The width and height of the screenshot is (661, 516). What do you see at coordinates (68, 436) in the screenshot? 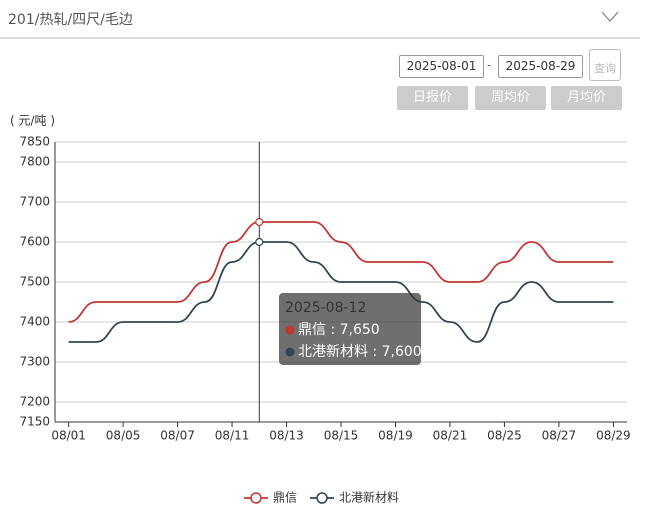
I see `x-tick-label: 08/01` at bounding box center [68, 436].